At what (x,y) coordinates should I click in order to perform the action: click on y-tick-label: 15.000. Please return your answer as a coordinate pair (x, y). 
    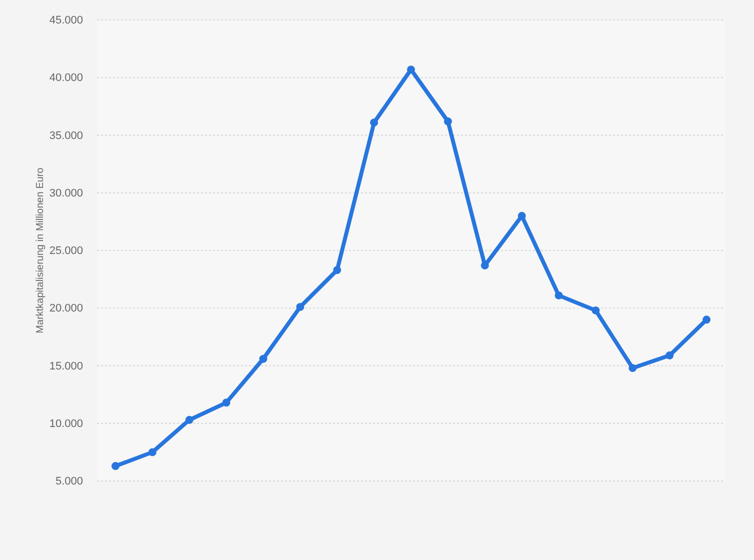
    Looking at the image, I should click on (66, 366).